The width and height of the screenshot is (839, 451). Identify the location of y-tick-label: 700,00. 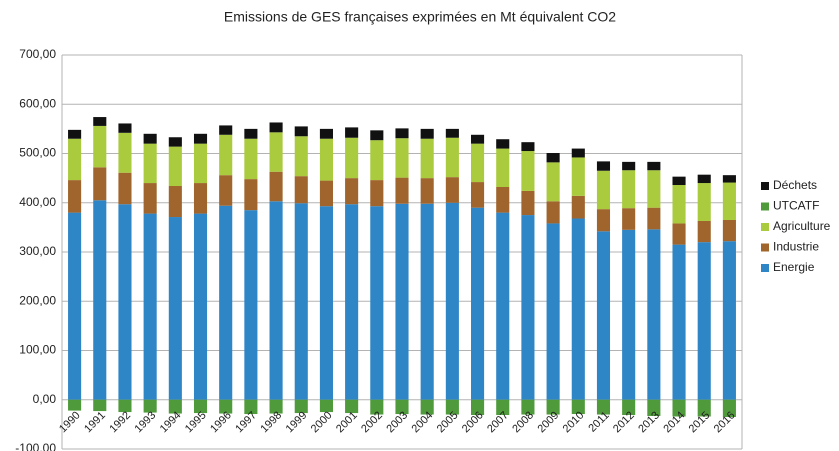
(37, 54).